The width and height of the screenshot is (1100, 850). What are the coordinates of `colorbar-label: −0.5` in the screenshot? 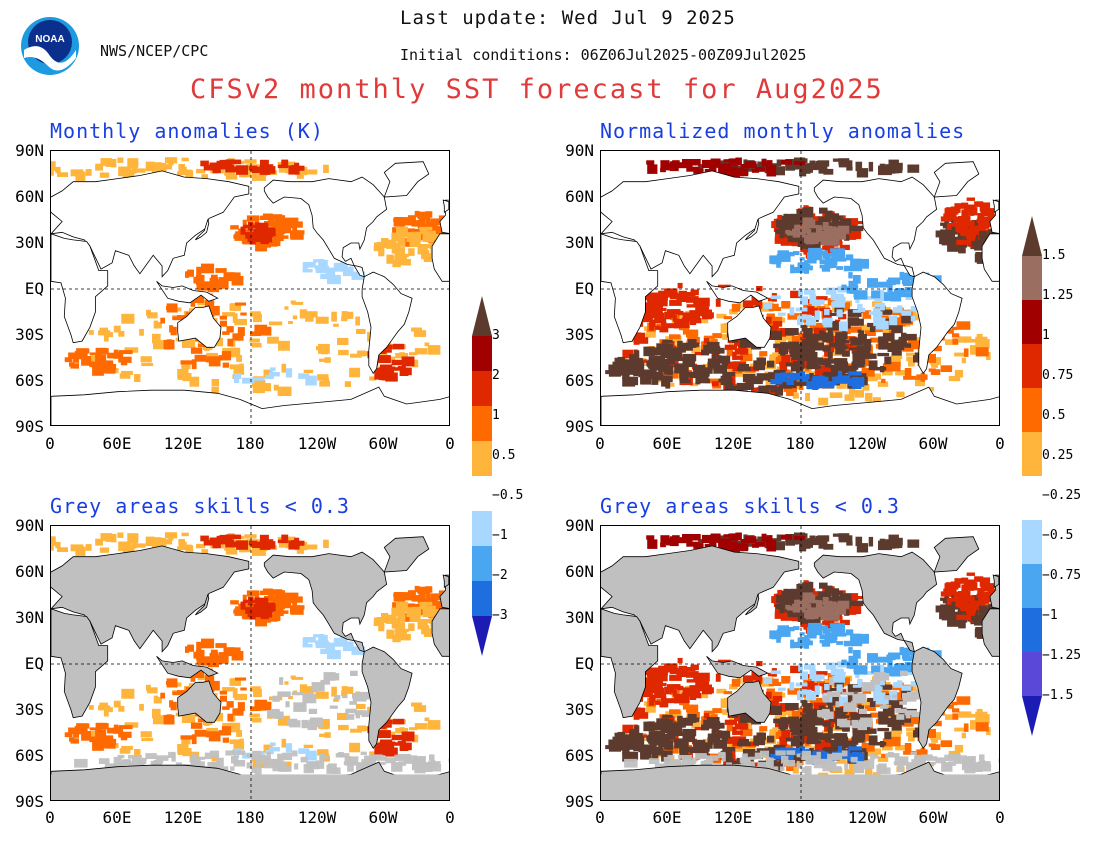 It's located at (1058, 535).